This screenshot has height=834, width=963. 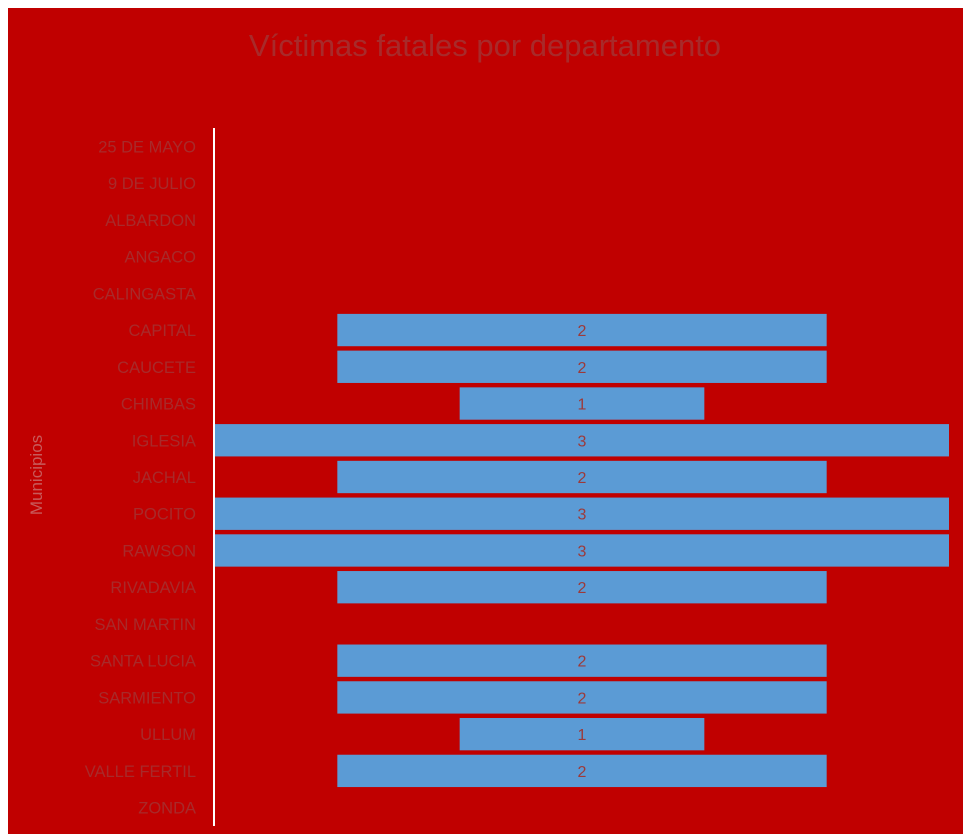 What do you see at coordinates (164, 515) in the screenshot?
I see `category-label: POCITO` at bounding box center [164, 515].